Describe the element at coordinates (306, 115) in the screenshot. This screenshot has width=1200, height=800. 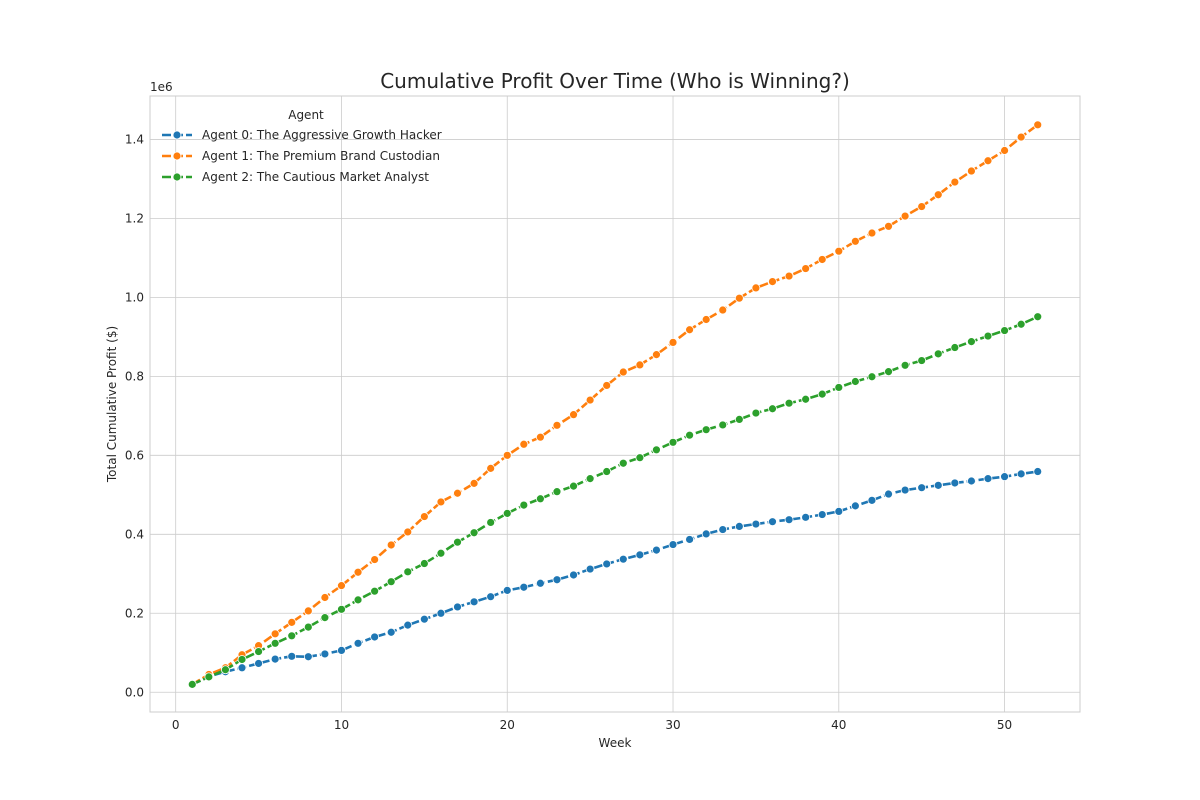
I see `legend-title: Agent` at that location.